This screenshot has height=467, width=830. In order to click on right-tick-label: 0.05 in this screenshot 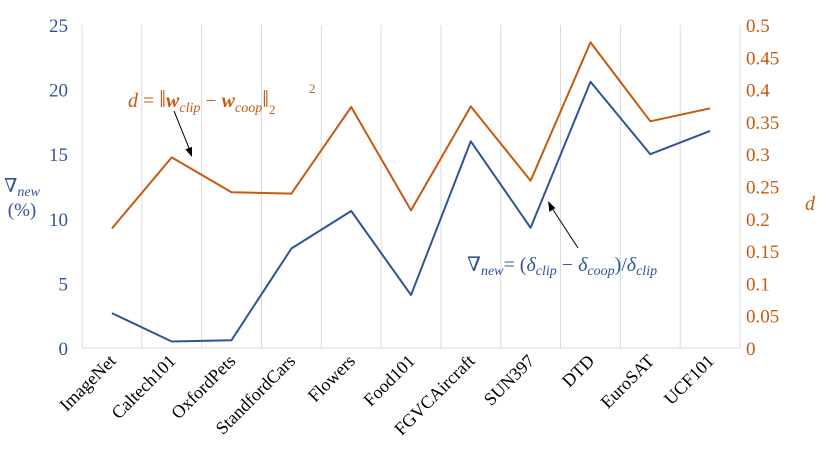, I will do `click(762, 317)`.